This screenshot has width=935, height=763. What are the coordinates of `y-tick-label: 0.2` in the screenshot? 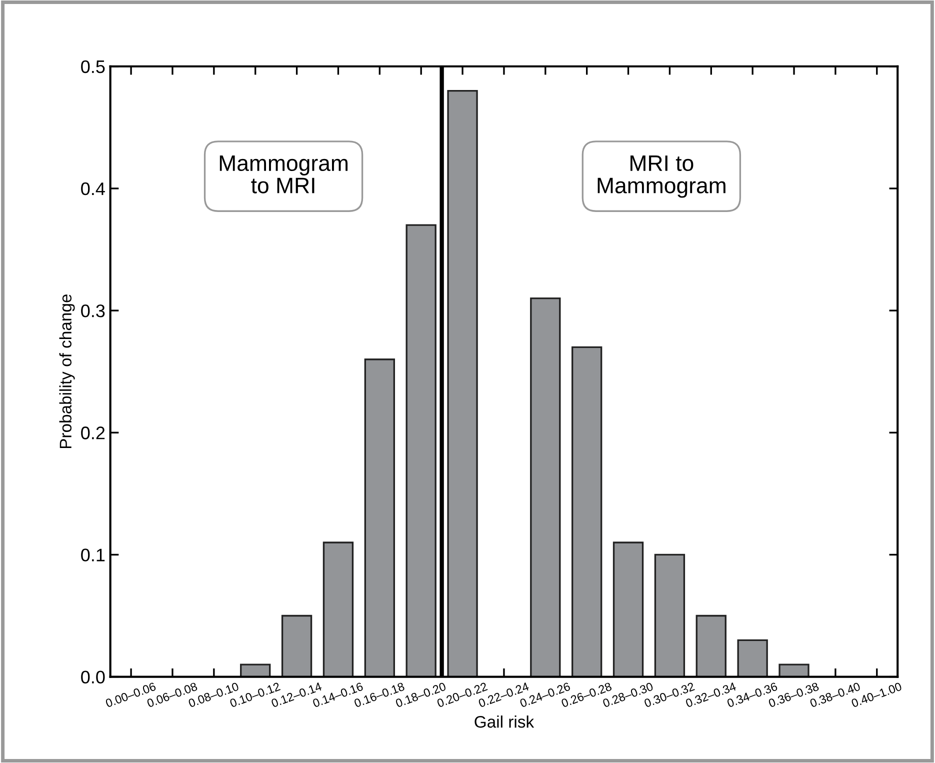 It's located at (93, 433).